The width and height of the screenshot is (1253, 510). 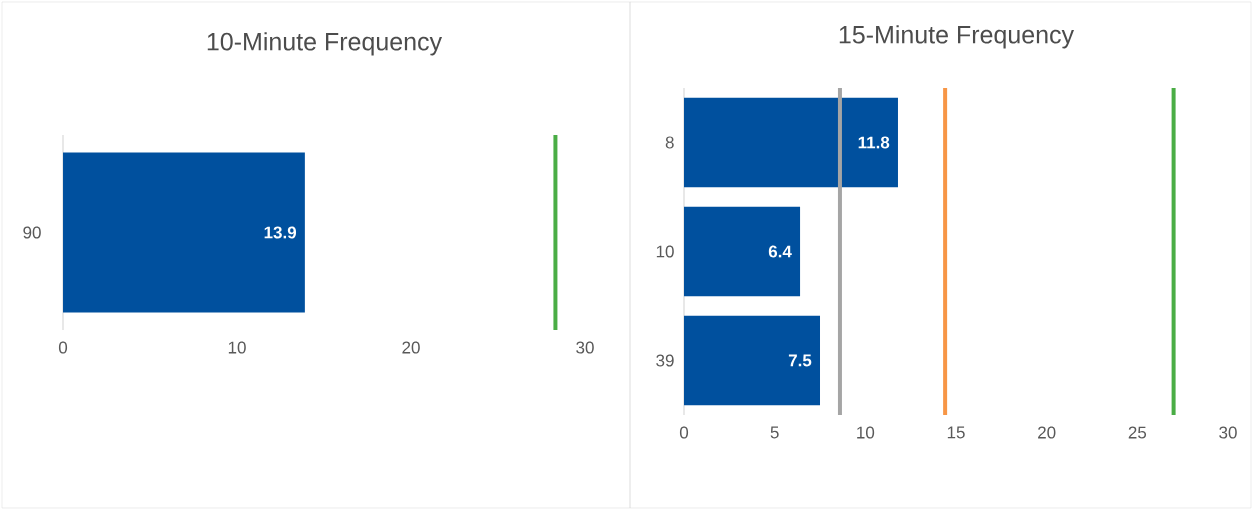 I want to click on x-tick-label: 25, so click(x=1137, y=432).